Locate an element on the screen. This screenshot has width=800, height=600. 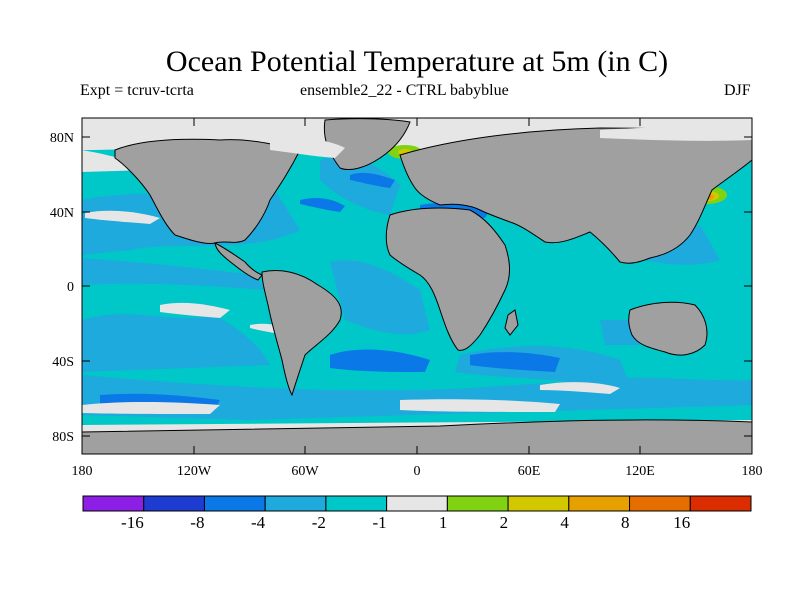
colorbar-label: -2 is located at coordinates (319, 522).